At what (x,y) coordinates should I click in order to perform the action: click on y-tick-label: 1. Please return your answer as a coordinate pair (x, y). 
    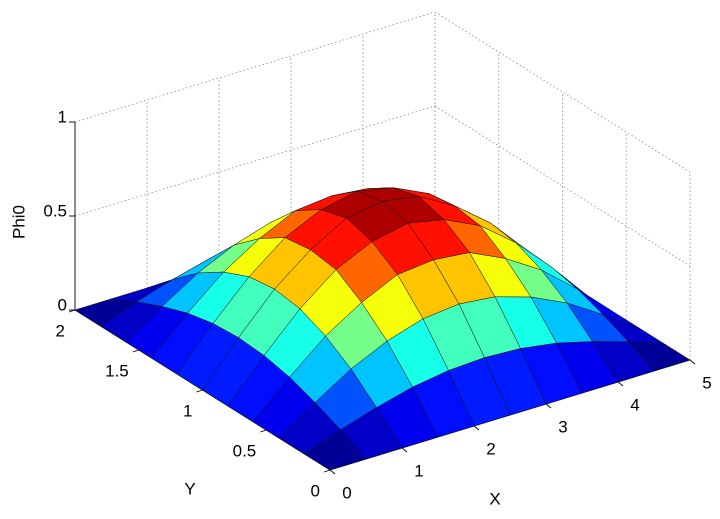
    Looking at the image, I should click on (187, 410).